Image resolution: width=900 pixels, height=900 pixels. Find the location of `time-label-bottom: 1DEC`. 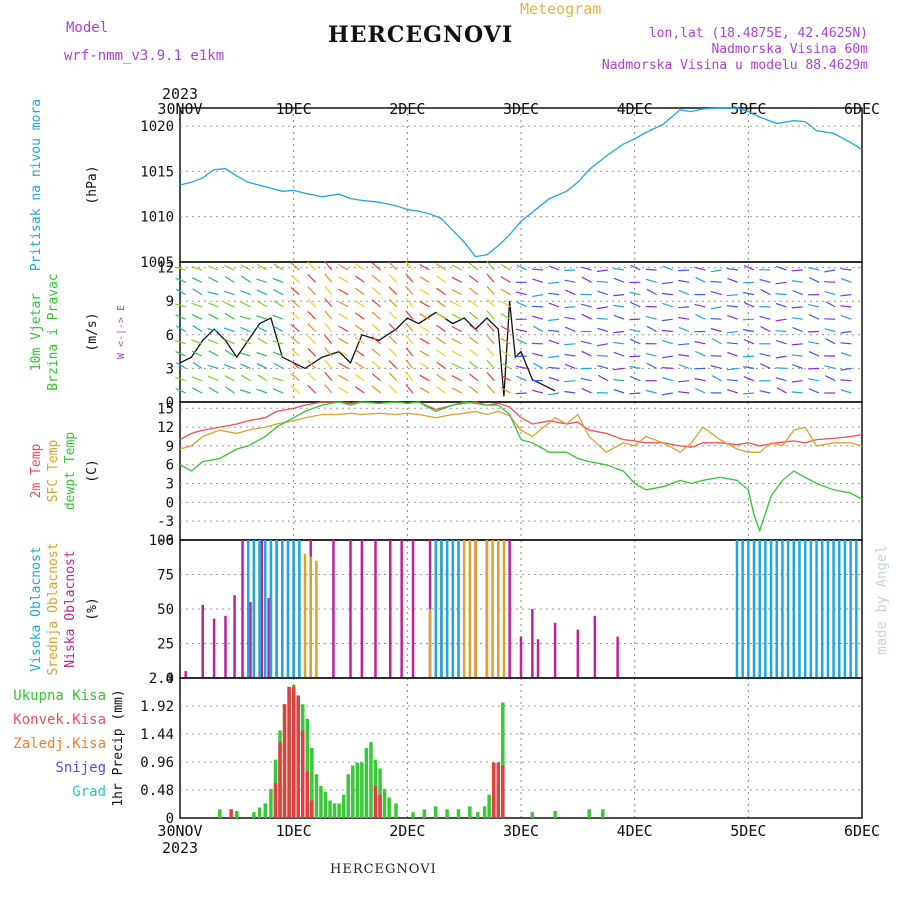

time-label-bottom: 1DEC is located at coordinates (294, 831).